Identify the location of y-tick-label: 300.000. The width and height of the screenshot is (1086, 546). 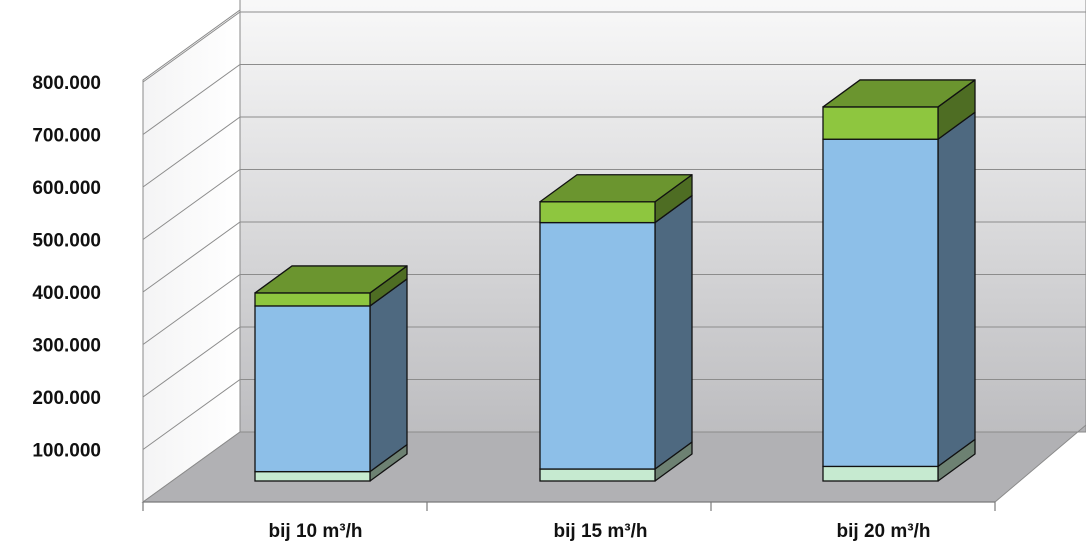
(66, 346).